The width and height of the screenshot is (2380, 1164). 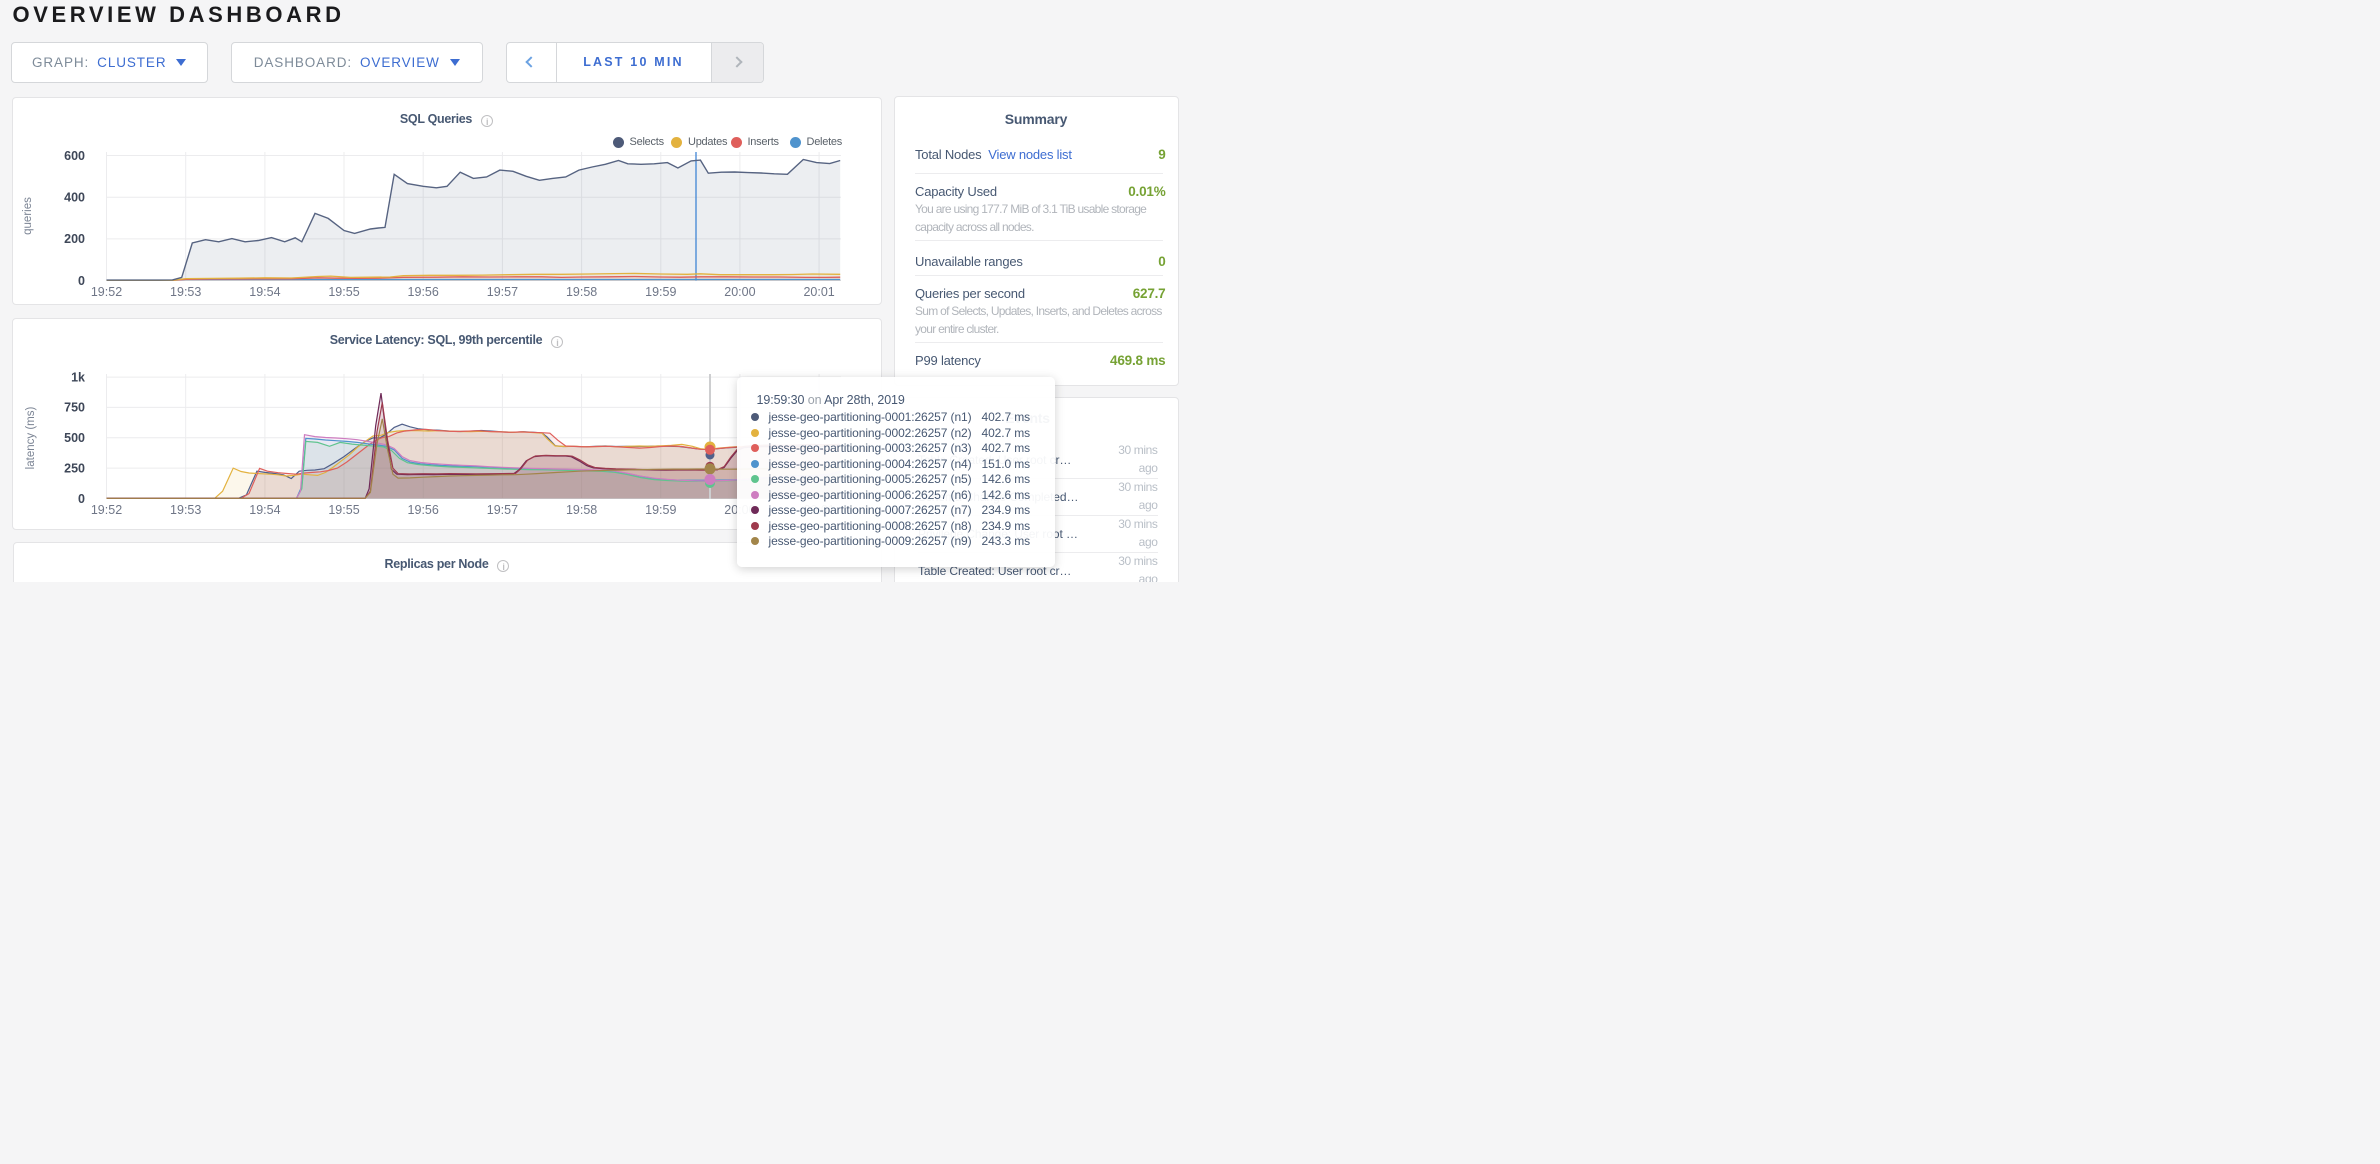 I want to click on svg-text: 400, so click(x=74, y=197).